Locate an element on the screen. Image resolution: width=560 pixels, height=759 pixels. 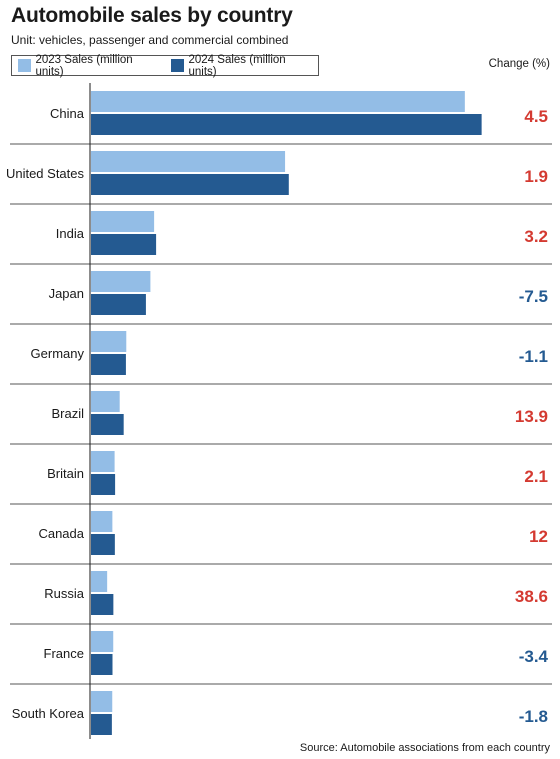
change-value-france: -3.4 is located at coordinates (534, 656).